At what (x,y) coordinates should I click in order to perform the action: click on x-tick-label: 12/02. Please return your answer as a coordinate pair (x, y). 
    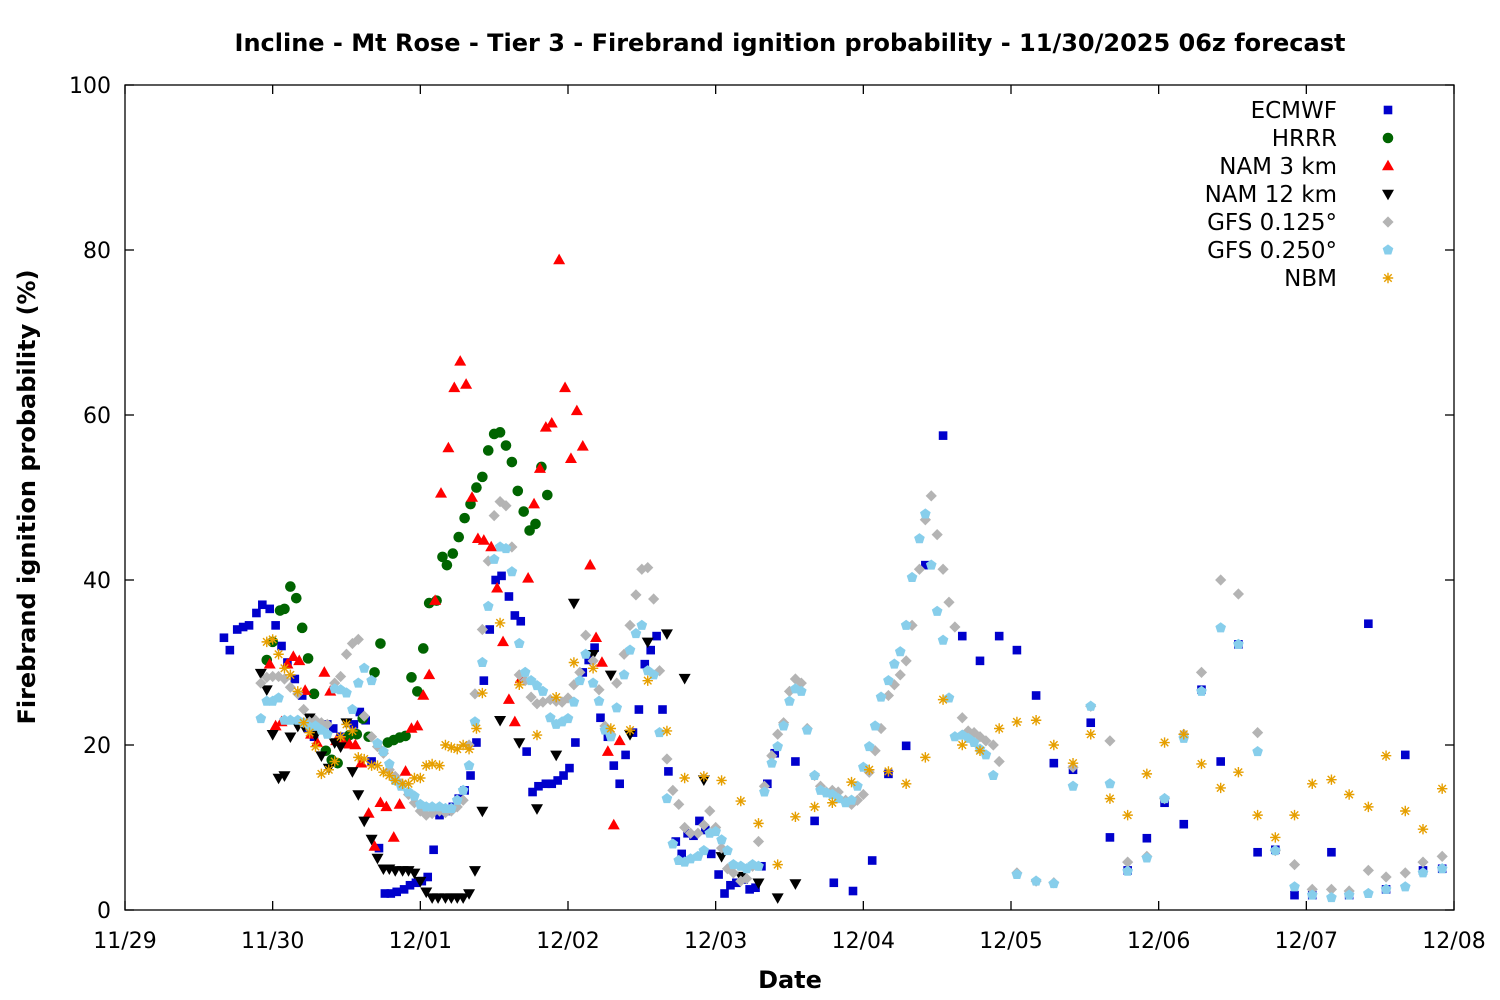
    Looking at the image, I should click on (567, 941).